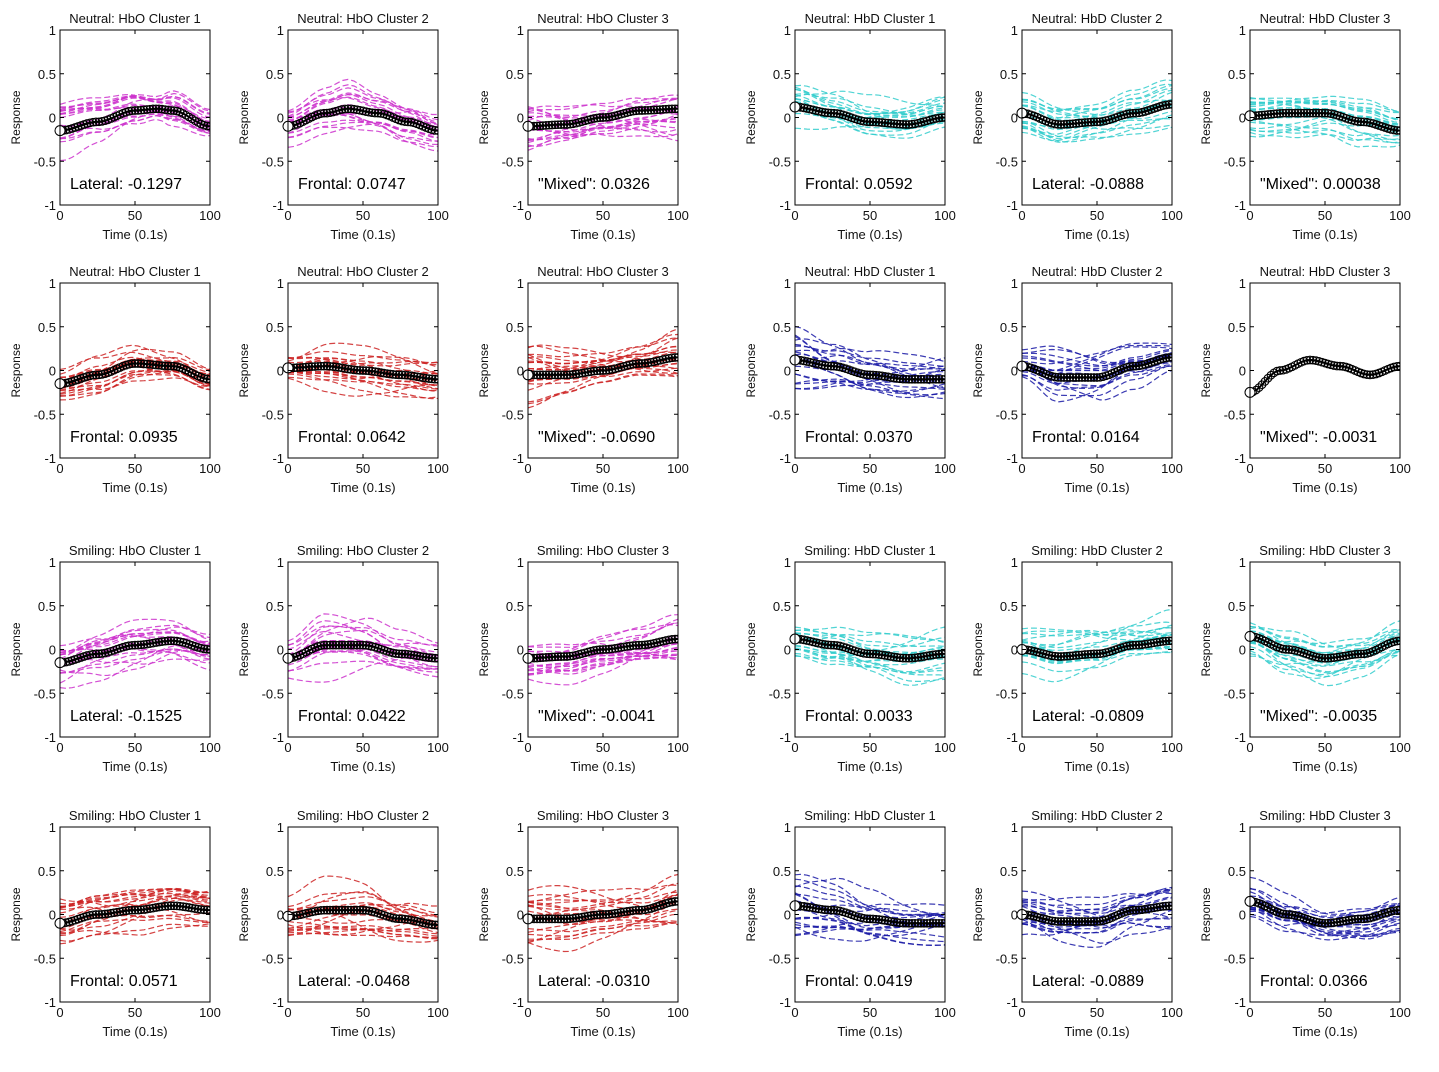  What do you see at coordinates (352, 184) in the screenshot?
I see `correlation-annotation: Frontal: 0.0747` at bounding box center [352, 184].